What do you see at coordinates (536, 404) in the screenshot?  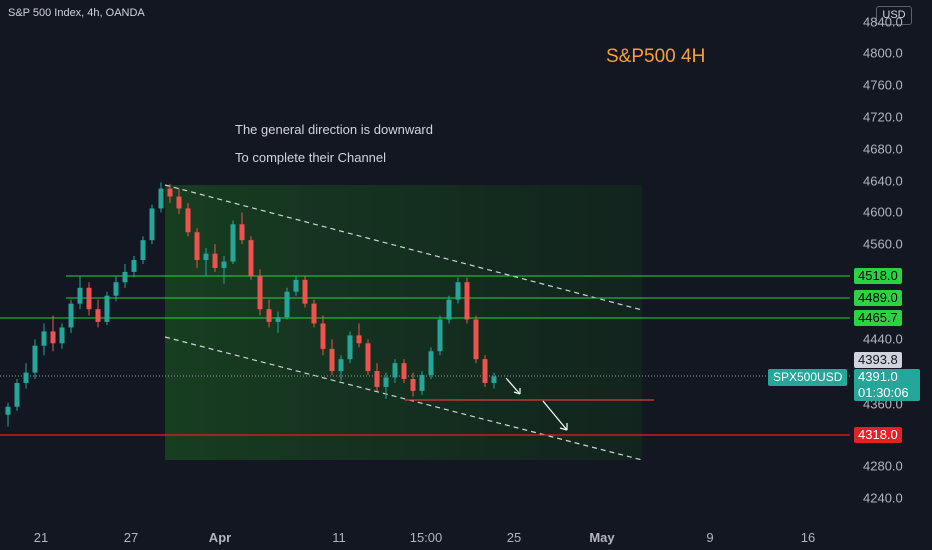 I see `projection-arrows` at bounding box center [536, 404].